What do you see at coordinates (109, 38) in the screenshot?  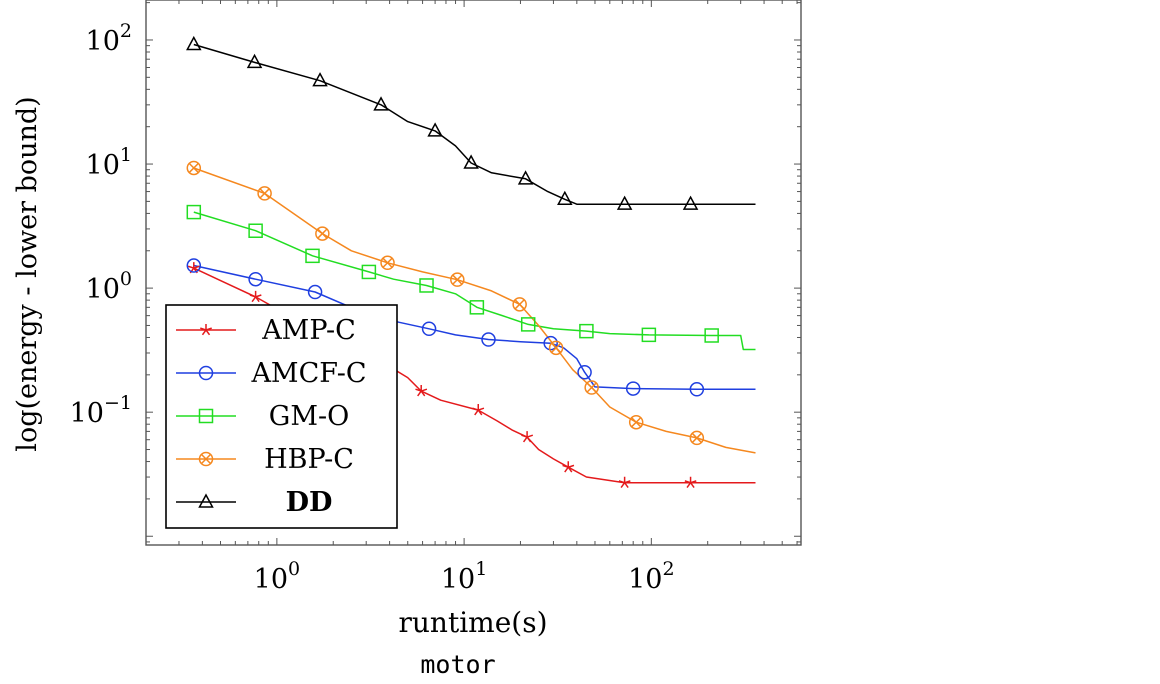 I see `y-tick-label: 10²` at bounding box center [109, 38].